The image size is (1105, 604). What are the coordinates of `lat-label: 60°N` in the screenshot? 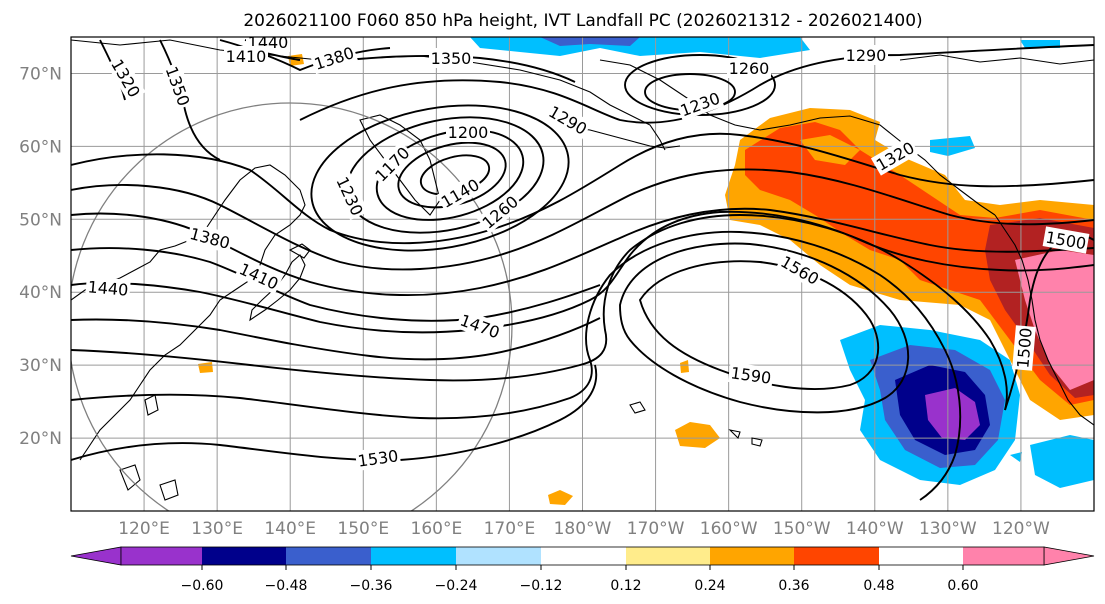 It's located at (40, 147).